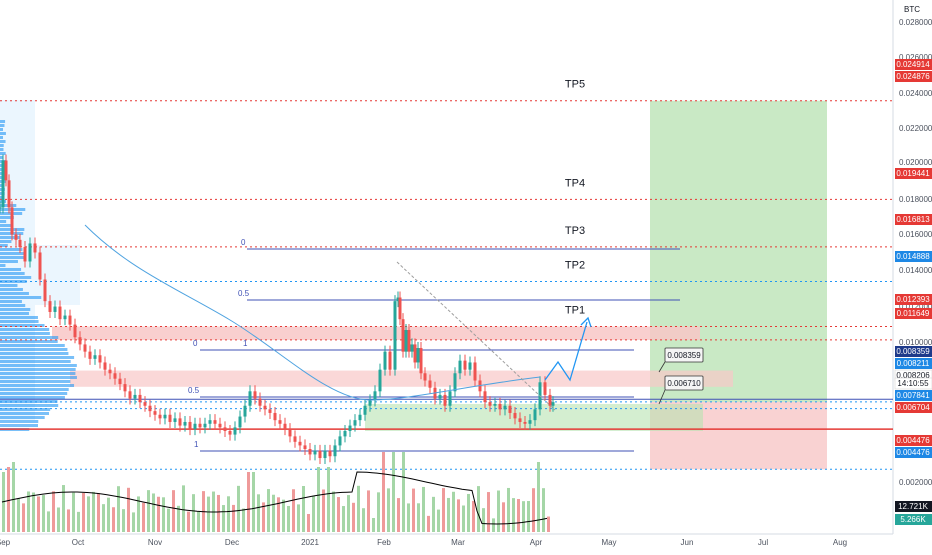 The image size is (932, 555). Describe the element at coordinates (684, 355) in the screenshot. I see `price-callout-label: 0.008359` at that location.